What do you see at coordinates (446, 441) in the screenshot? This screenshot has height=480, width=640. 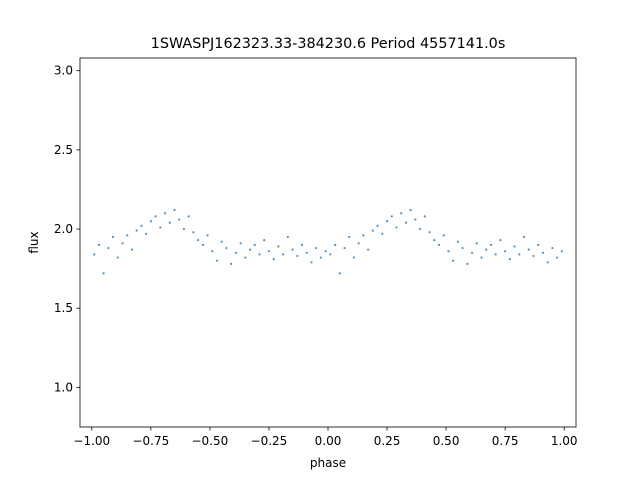 I see `x-tick-label: 0.50` at bounding box center [446, 441].